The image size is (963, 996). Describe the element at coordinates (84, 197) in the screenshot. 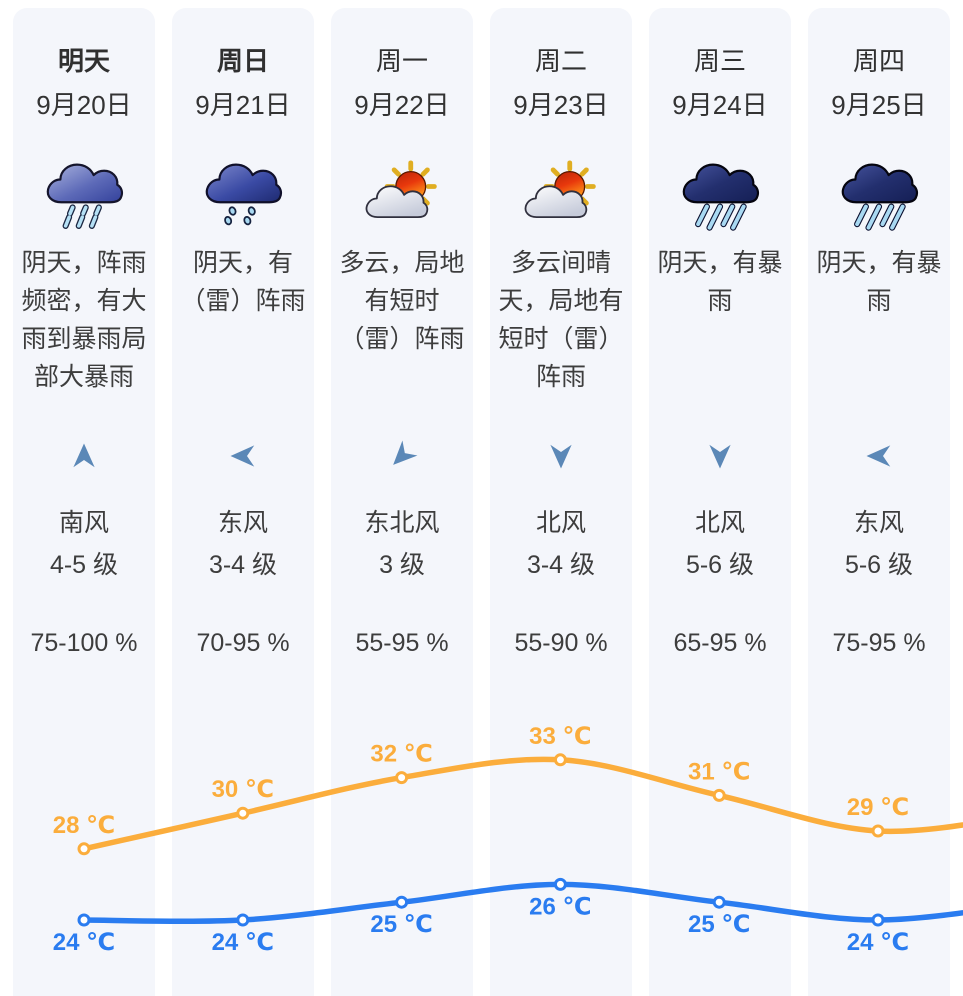

I see `shower-rain-icon` at that location.